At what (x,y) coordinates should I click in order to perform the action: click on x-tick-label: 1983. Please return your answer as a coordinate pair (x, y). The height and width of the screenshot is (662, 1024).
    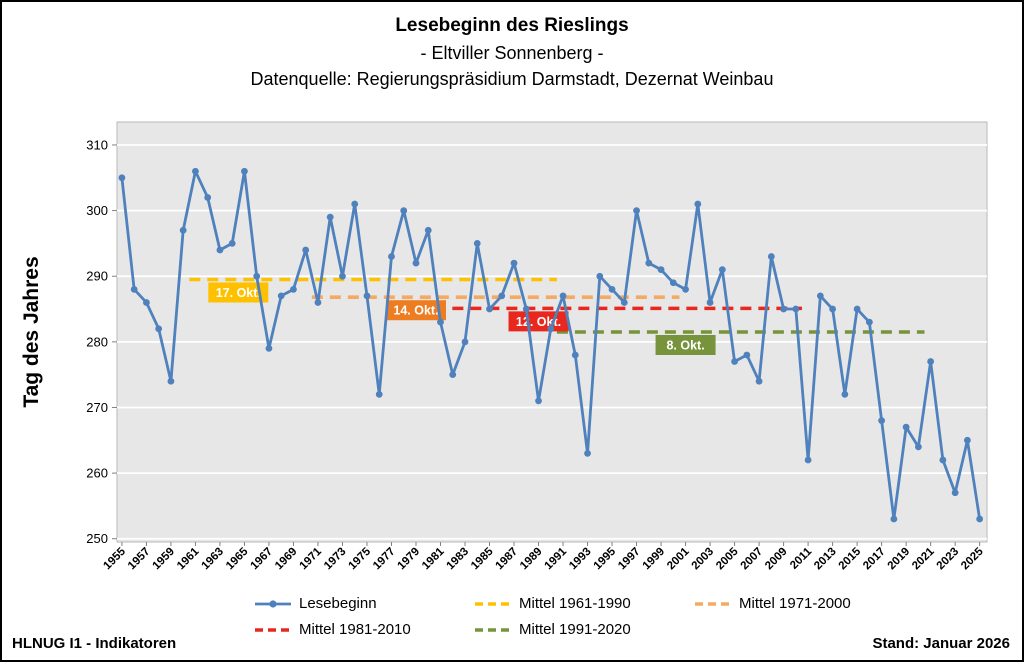
    Looking at the image, I should click on (458, 559).